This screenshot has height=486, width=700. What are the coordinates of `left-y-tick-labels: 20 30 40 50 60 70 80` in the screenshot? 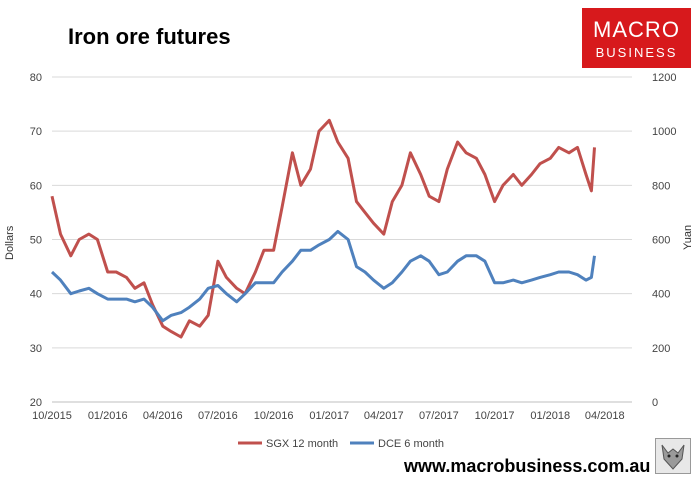 It's located at (36, 240).